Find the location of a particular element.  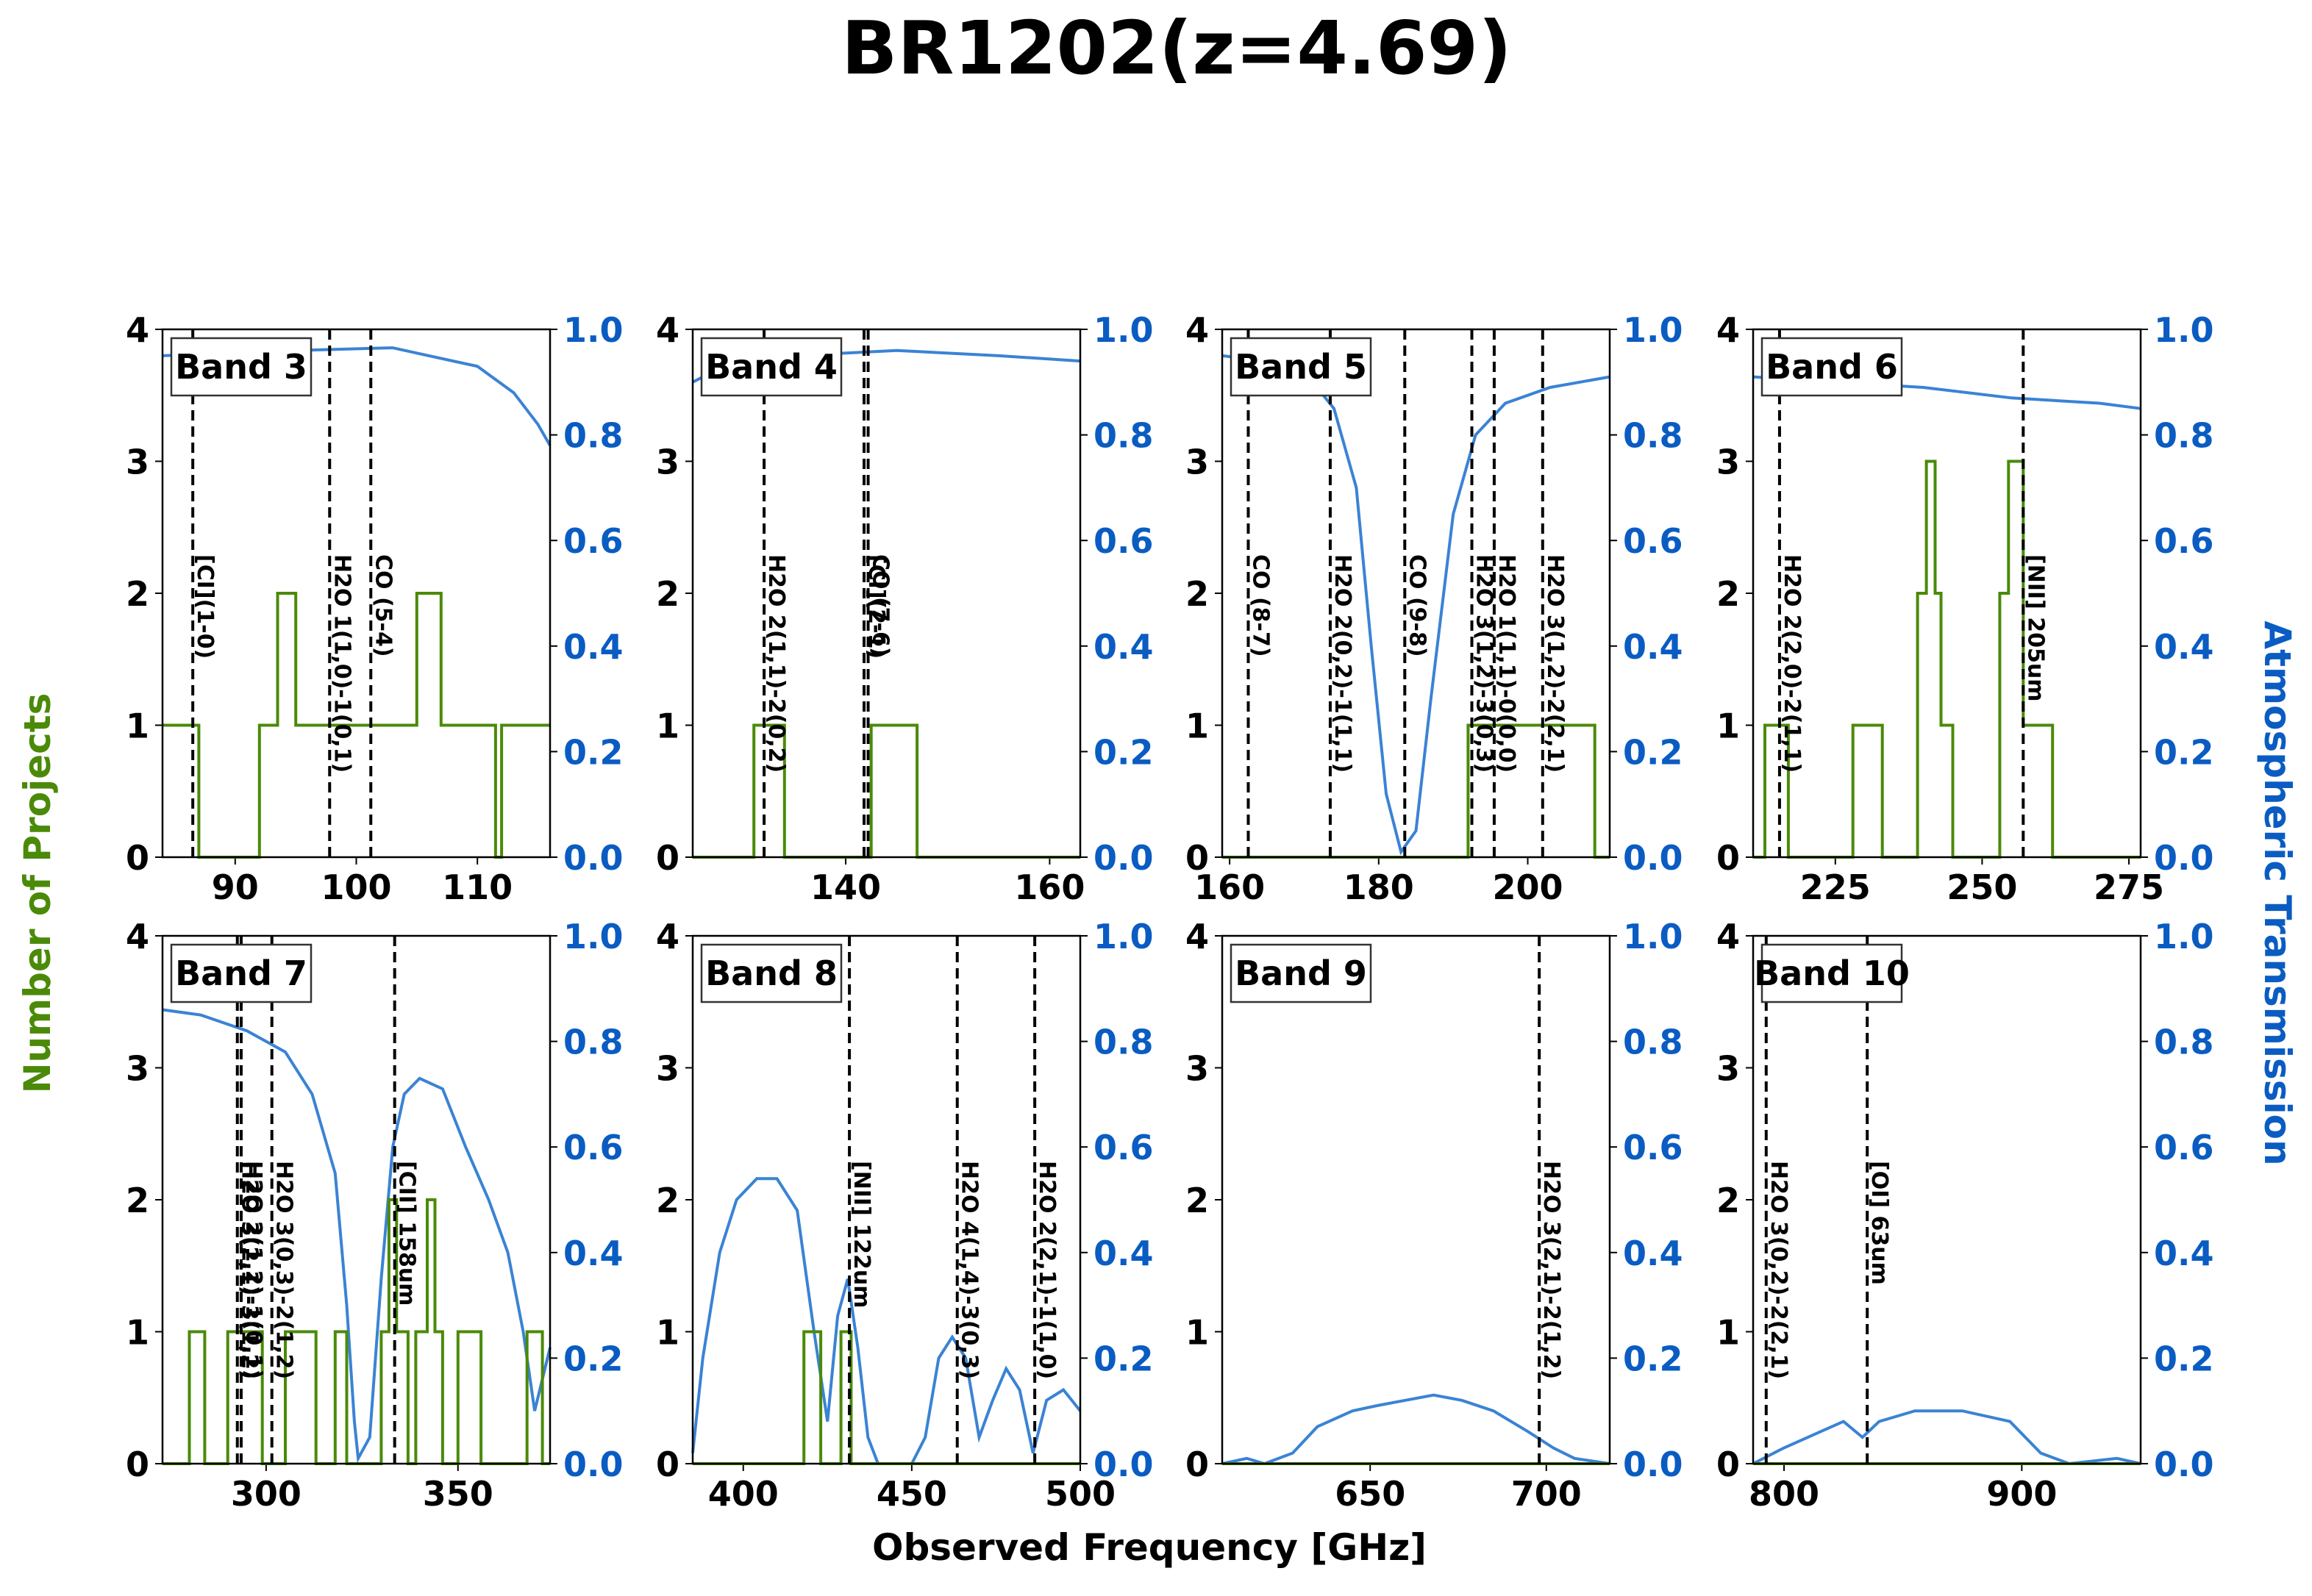

x-tick-label: 160 is located at coordinates (1229, 887).